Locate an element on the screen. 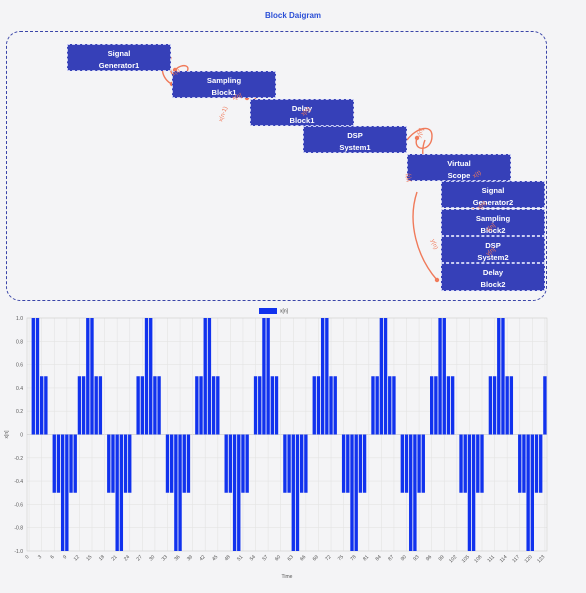 This screenshot has height=593, width=586. block-virtual-scope: Virtual Scope is located at coordinates (459, 167).